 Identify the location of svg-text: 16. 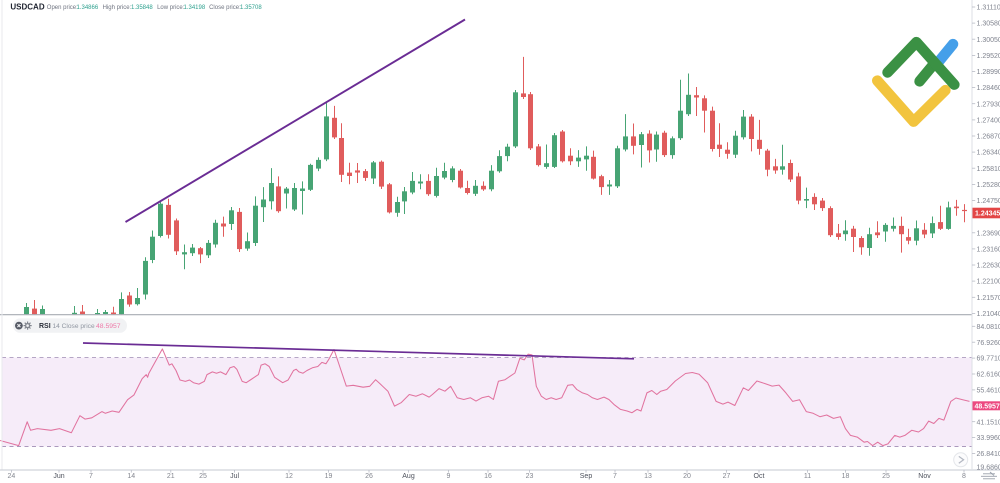
(488, 476).